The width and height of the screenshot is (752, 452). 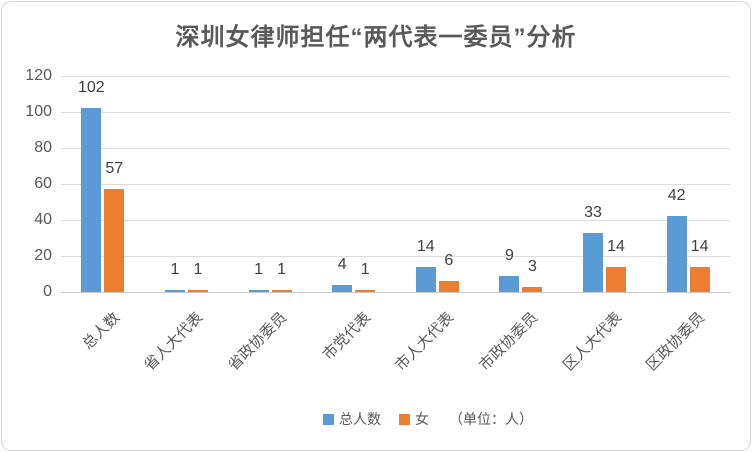 What do you see at coordinates (43, 147) in the screenshot?
I see `y-axis-tick-label: 80` at bounding box center [43, 147].